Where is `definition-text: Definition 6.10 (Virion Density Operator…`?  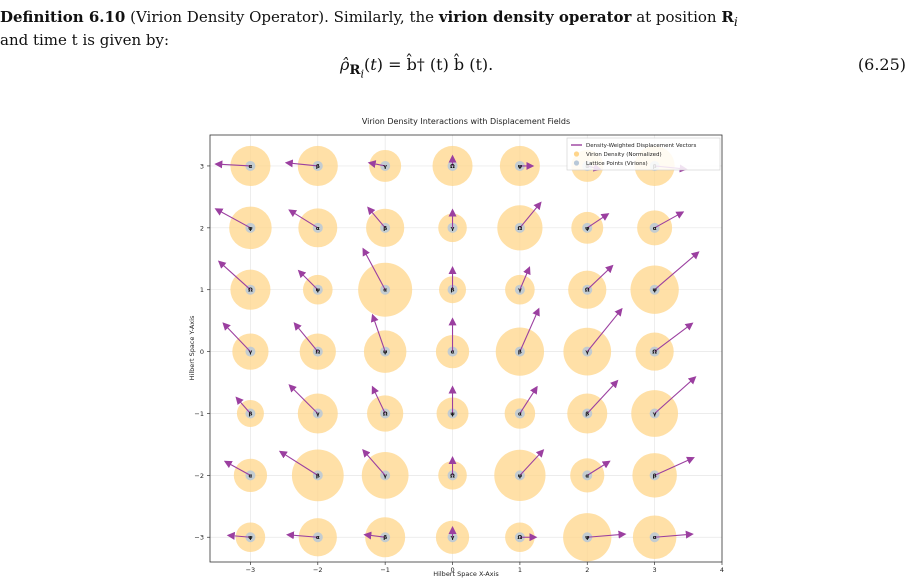 definition-text: Definition 6.10 (Virion Density Operator… is located at coordinates (455, 28).